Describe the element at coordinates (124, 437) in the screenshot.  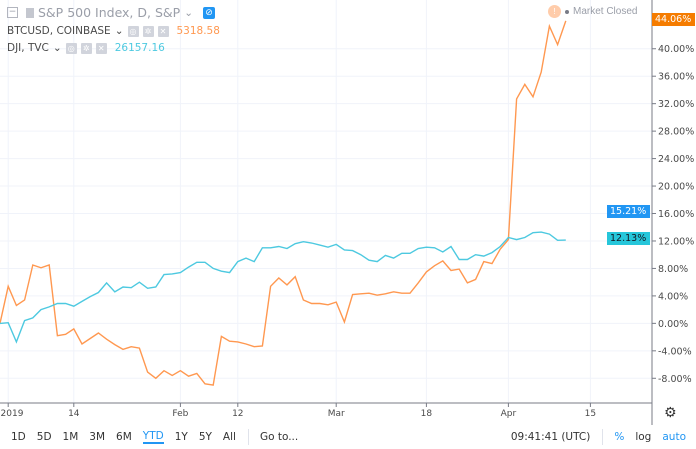
I see `range-6m: 6M` at that location.